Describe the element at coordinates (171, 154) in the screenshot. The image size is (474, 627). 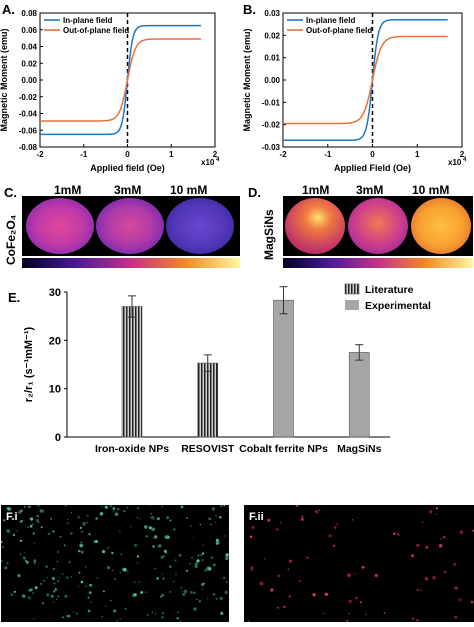
I see `x-tick-label: 1` at that location.